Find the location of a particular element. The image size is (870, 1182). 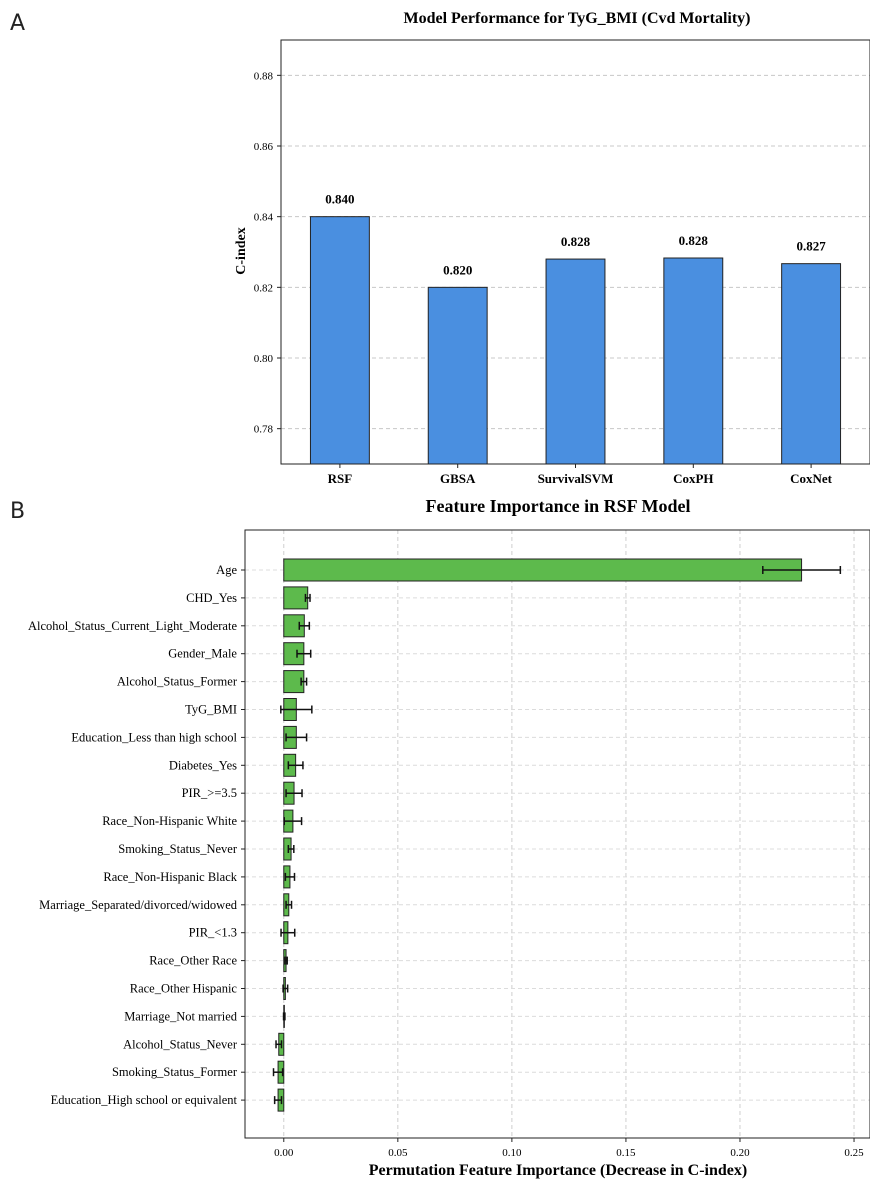

chart-b-x-tick-label: 0.10 is located at coordinates (512, 1153).